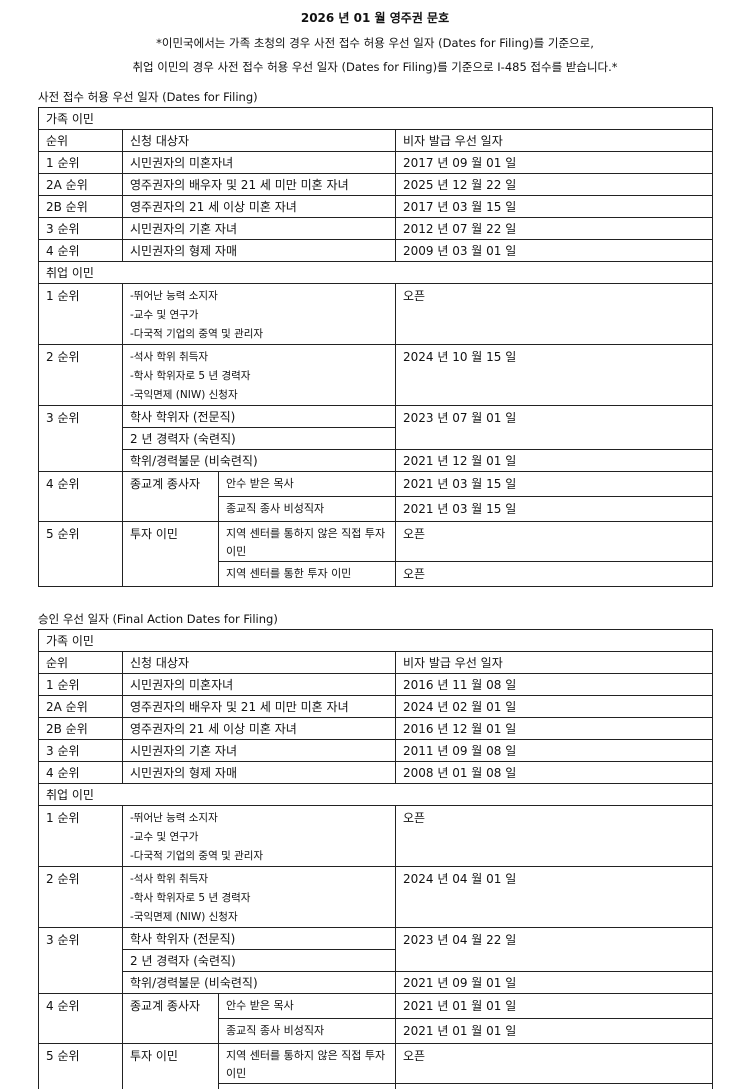 The height and width of the screenshot is (1089, 750). Describe the element at coordinates (259, 206) in the screenshot. I see `category: 영주권자의 21 세 이상 미혼 자녀` at that location.